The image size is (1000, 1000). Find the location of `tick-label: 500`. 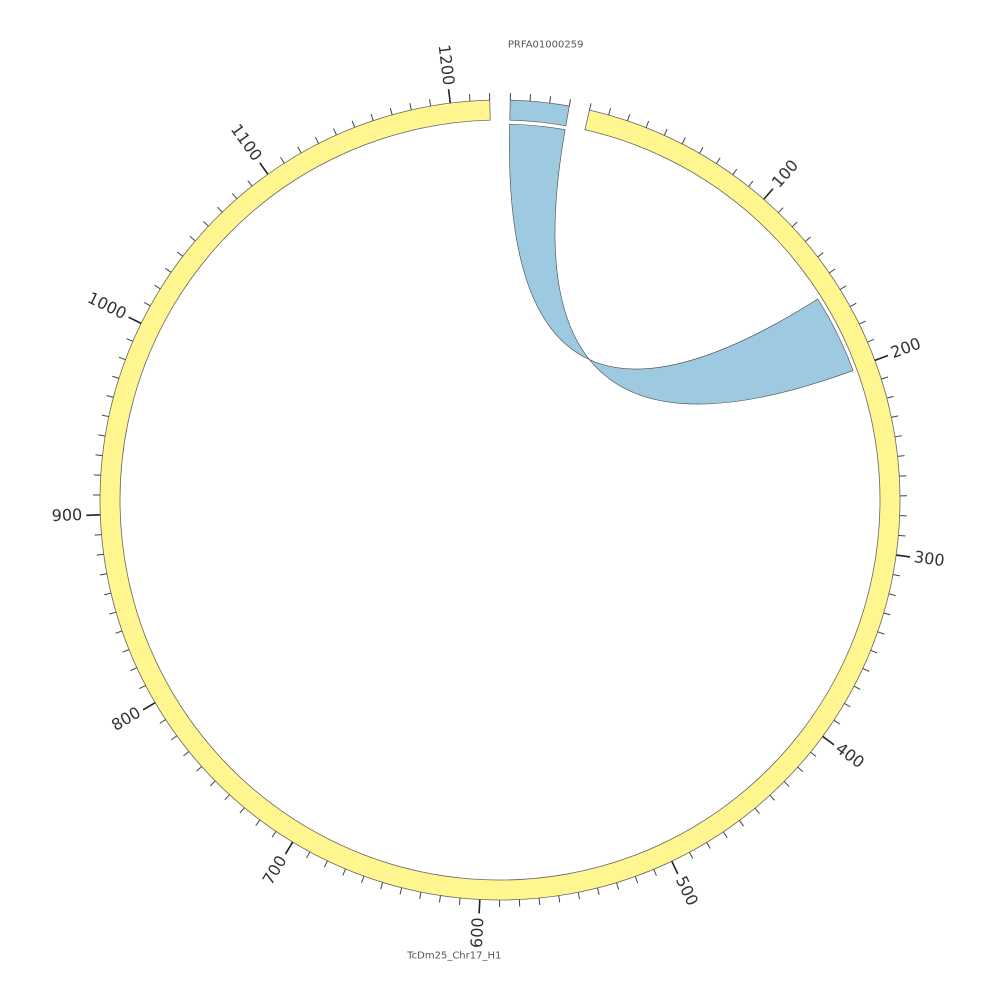

tick-label: 500 is located at coordinates (687, 891).